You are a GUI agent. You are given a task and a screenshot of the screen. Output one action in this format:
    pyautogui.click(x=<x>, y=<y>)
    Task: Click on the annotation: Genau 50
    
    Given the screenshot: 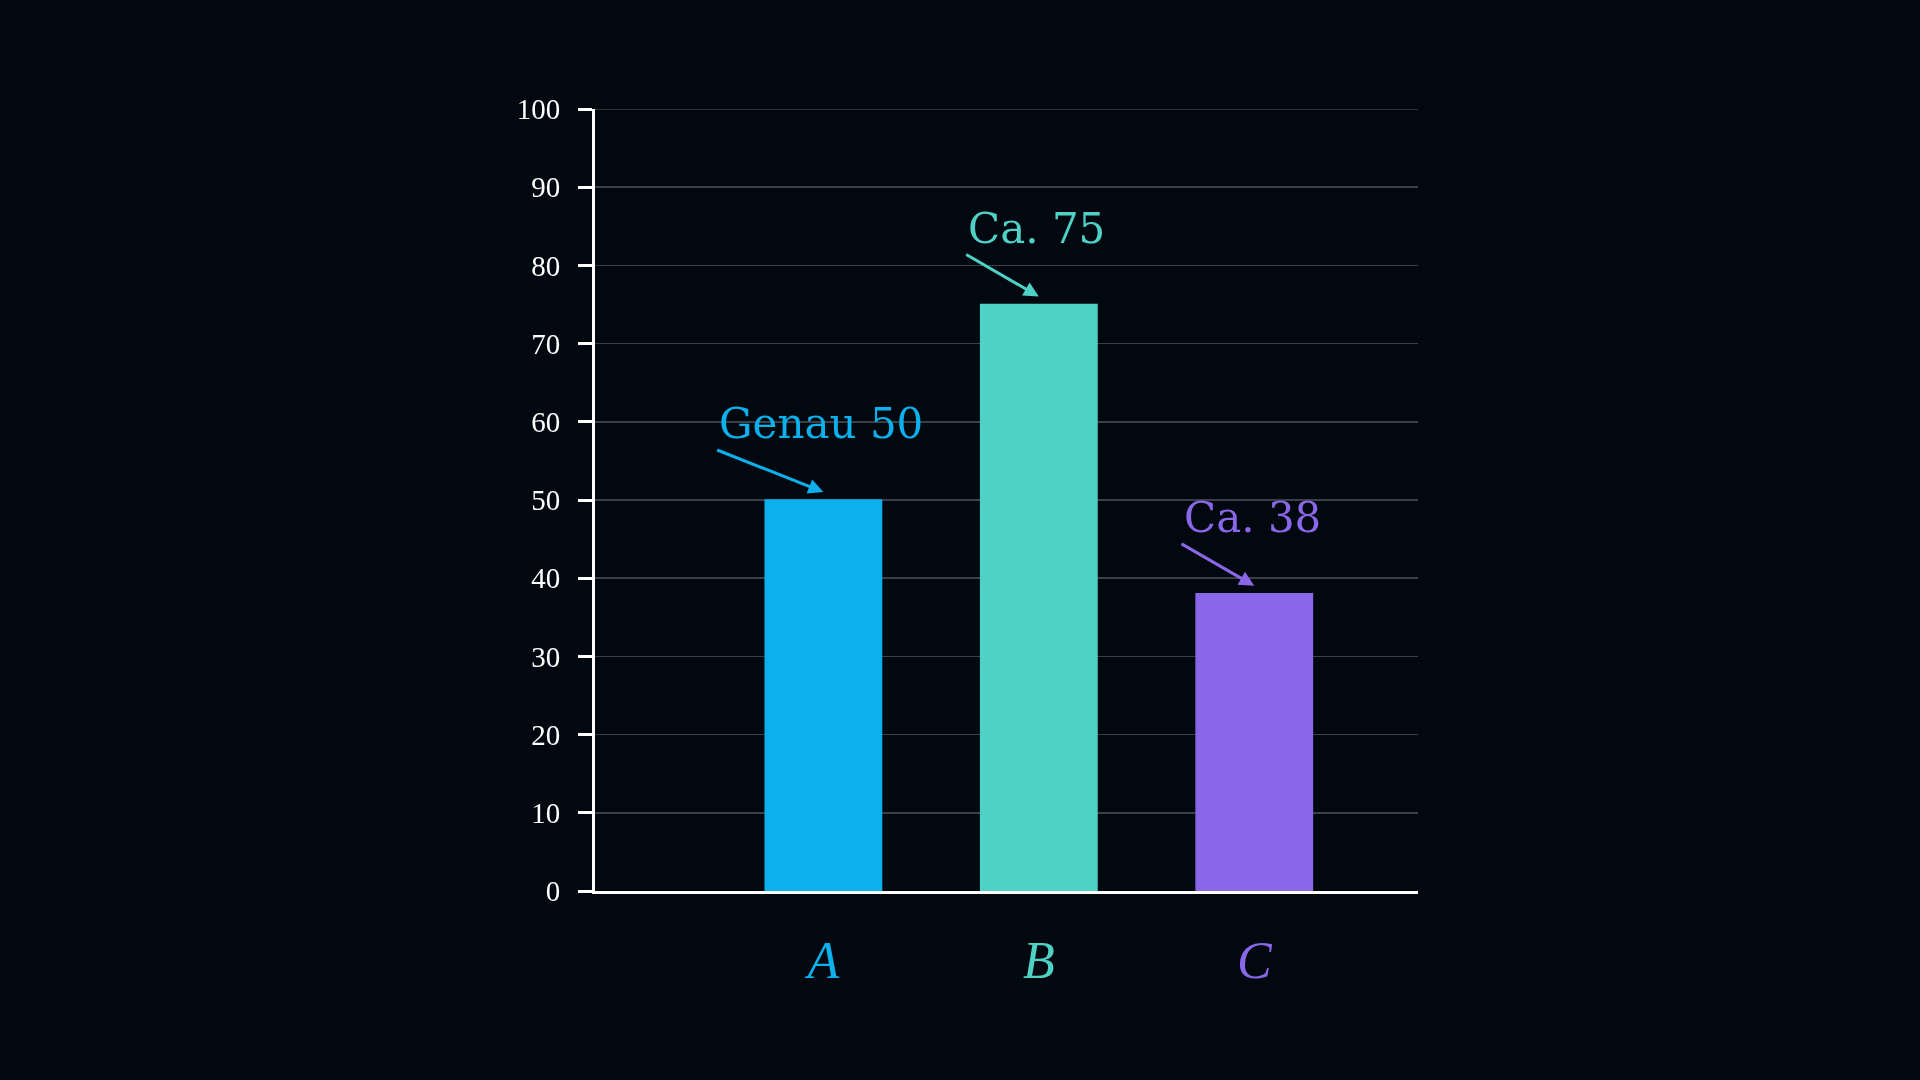 What is the action you would take?
    pyautogui.click(x=821, y=423)
    